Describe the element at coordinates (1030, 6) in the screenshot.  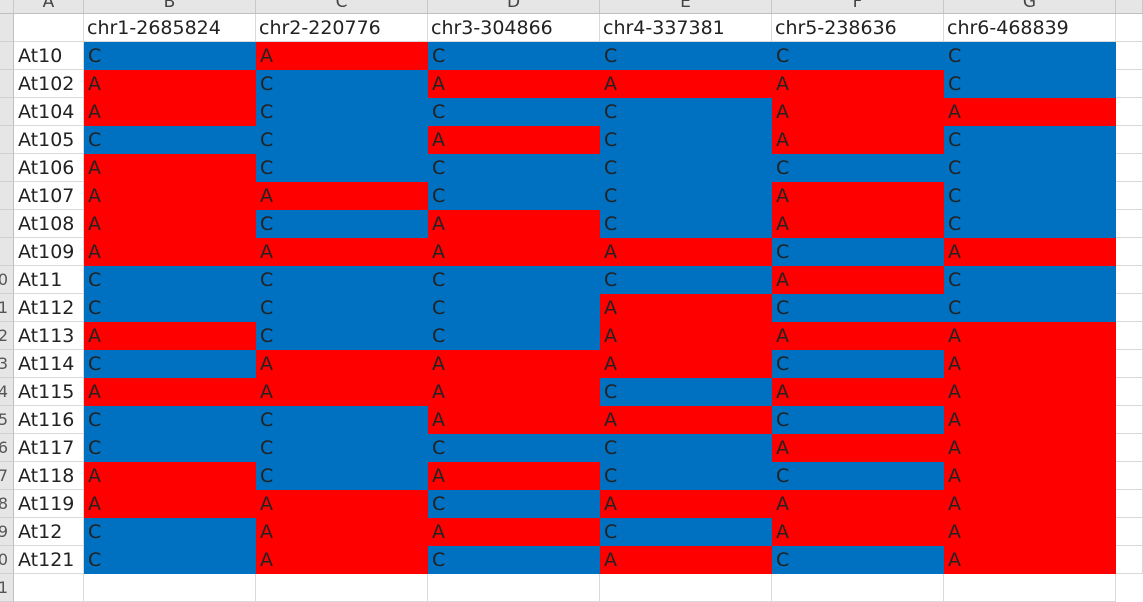
I see `column-header-g: G` at that location.